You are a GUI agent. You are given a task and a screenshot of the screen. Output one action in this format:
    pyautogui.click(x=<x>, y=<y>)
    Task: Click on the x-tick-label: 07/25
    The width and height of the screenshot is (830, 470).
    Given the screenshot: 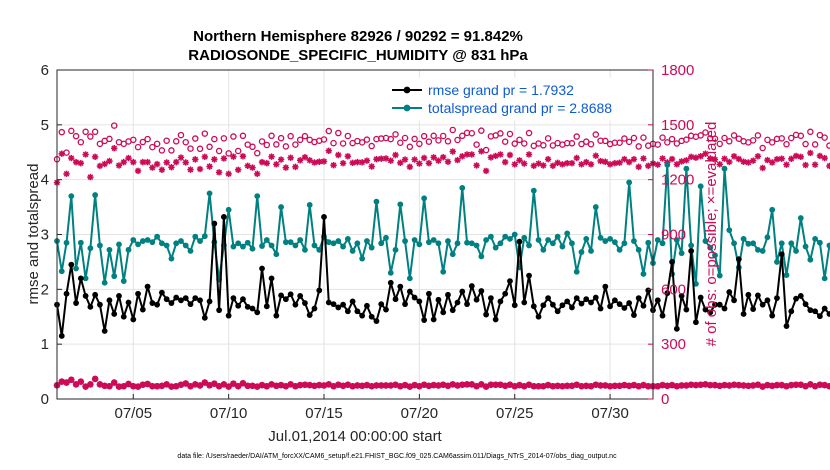 What is the action you would take?
    pyautogui.click(x=515, y=413)
    